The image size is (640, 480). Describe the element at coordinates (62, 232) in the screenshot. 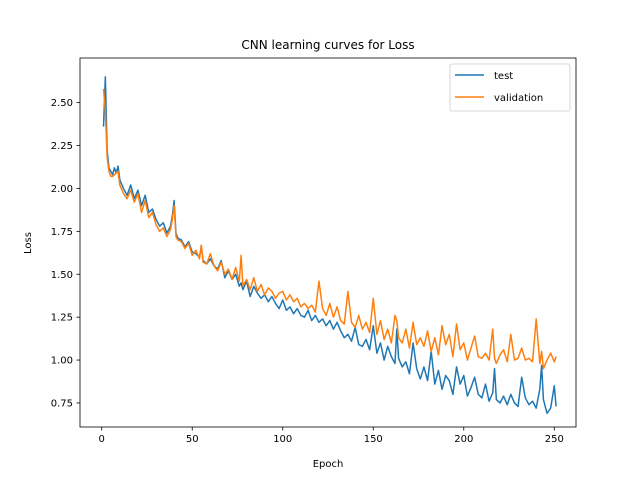

I see `y-tick-label: 1.75` at that location.